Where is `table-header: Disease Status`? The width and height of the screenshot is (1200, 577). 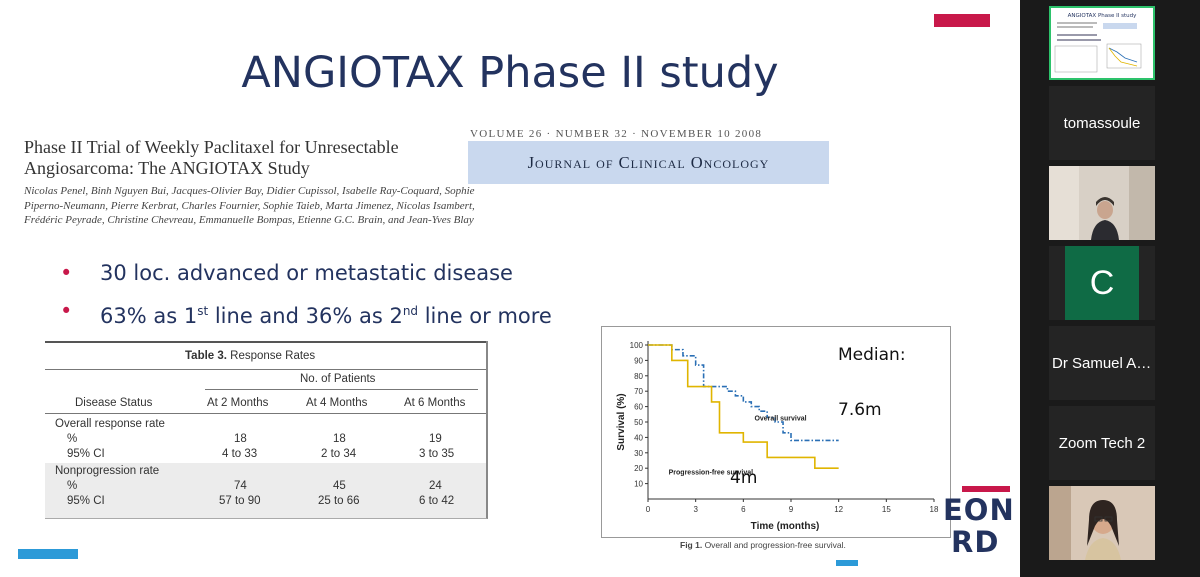 table-header: Disease Status is located at coordinates (114, 403).